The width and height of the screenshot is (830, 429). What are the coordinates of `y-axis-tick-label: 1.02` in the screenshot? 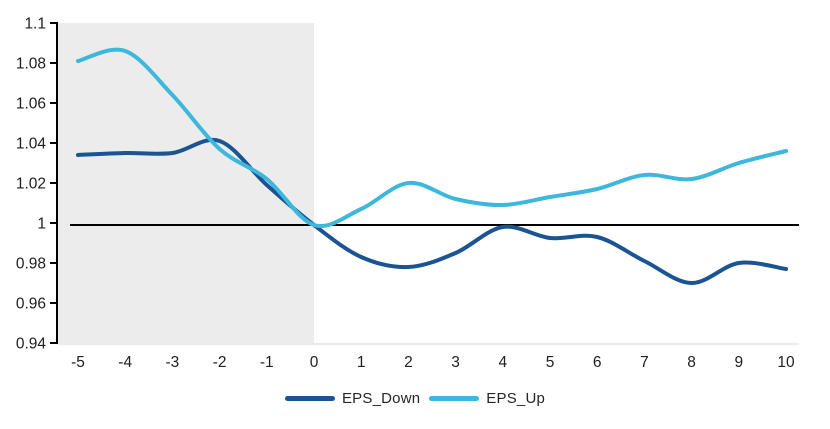 It's located at (31, 184).